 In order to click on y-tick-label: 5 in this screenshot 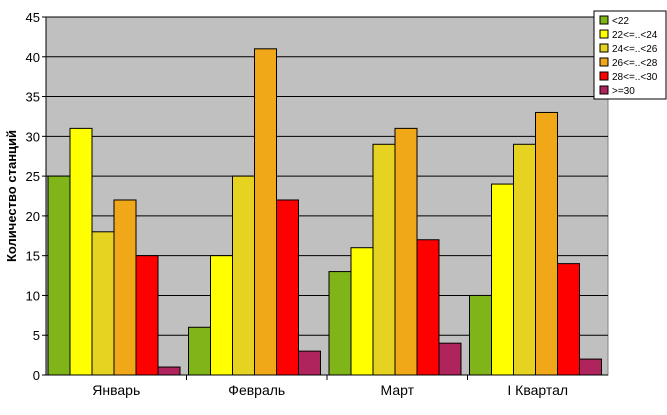, I will do `click(36, 335)`.